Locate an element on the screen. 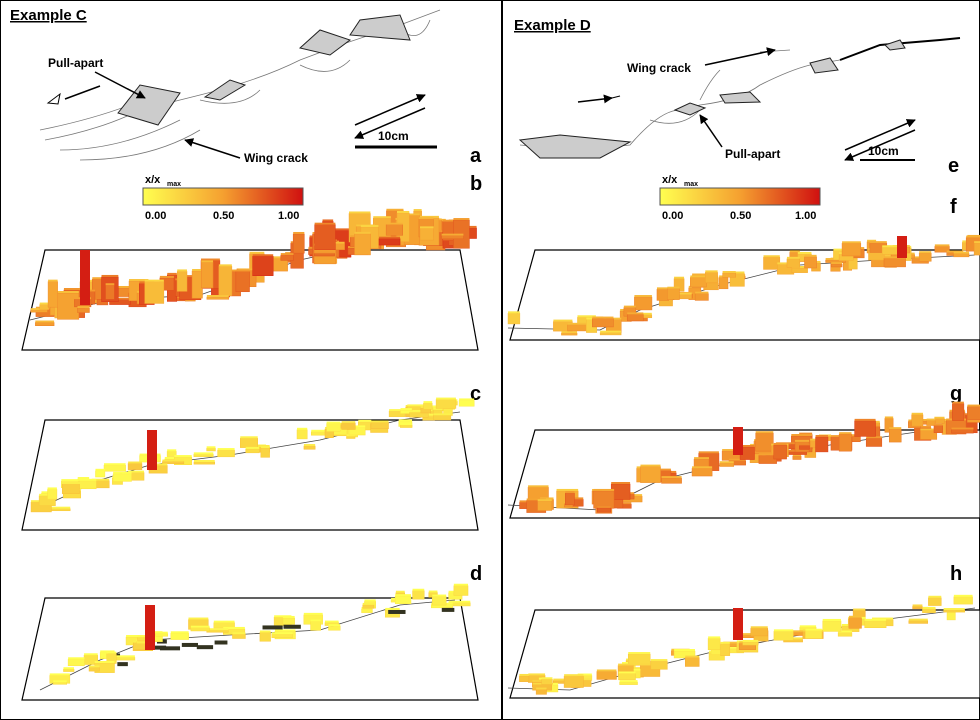 This screenshot has width=980, height=720. colorbar-subscript: max is located at coordinates (174, 184).